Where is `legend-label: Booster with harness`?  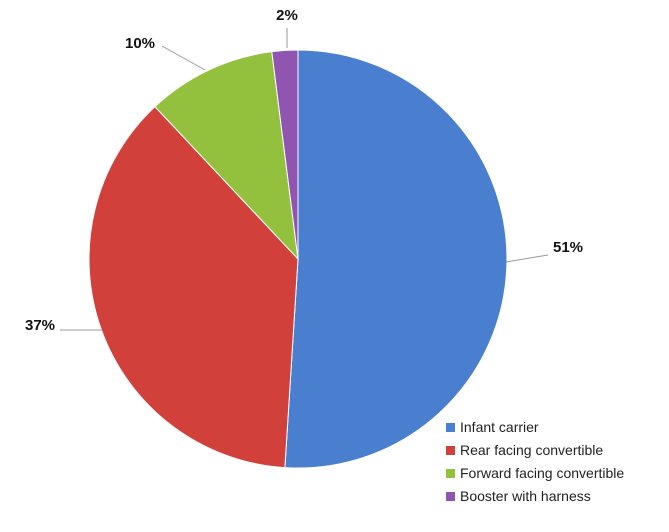
legend-label: Booster with harness is located at coordinates (525, 496).